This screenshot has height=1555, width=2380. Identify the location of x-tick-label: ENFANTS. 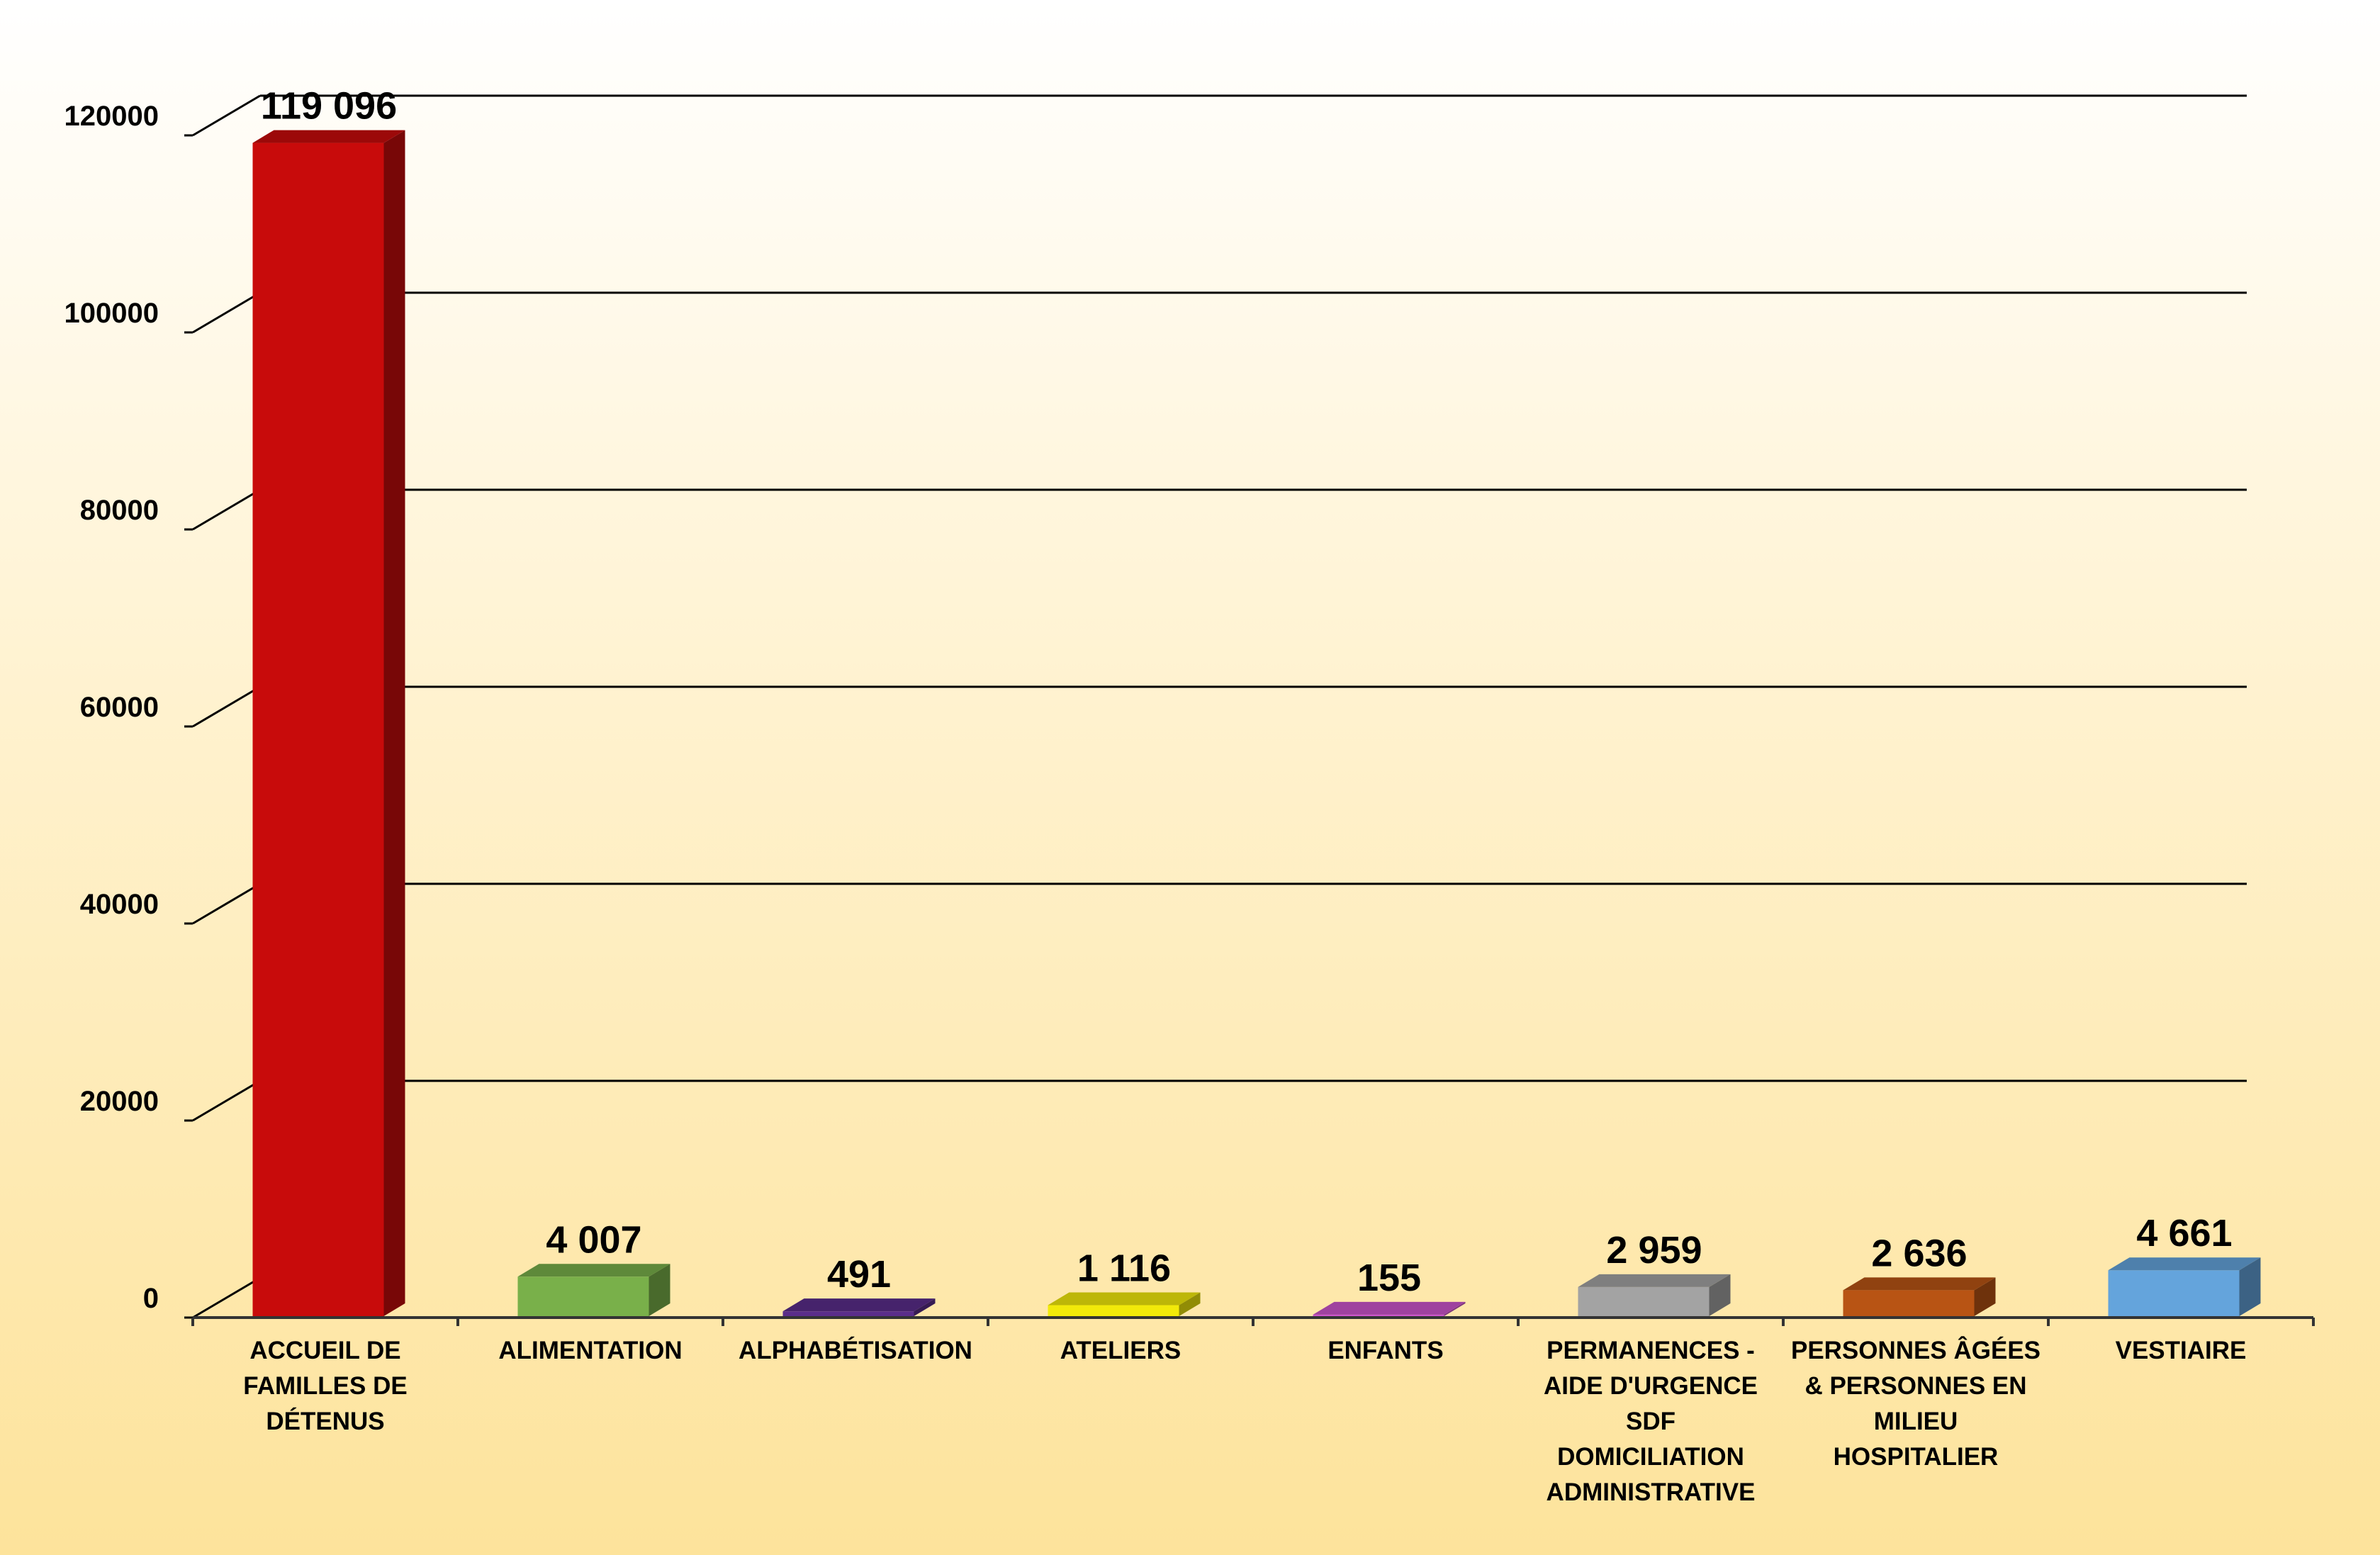
(1385, 1350).